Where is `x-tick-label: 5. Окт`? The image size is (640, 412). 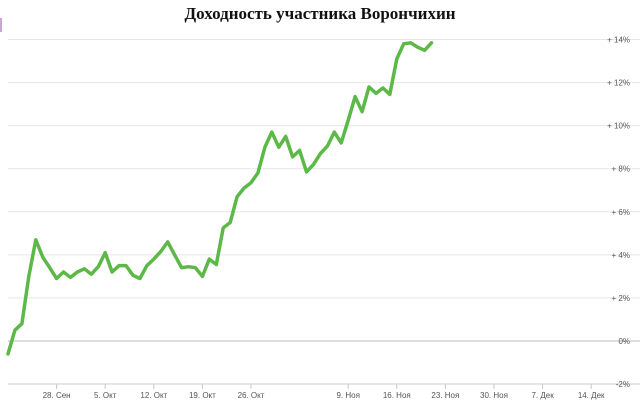
x-tick-label: 5. Окт is located at coordinates (105, 395).